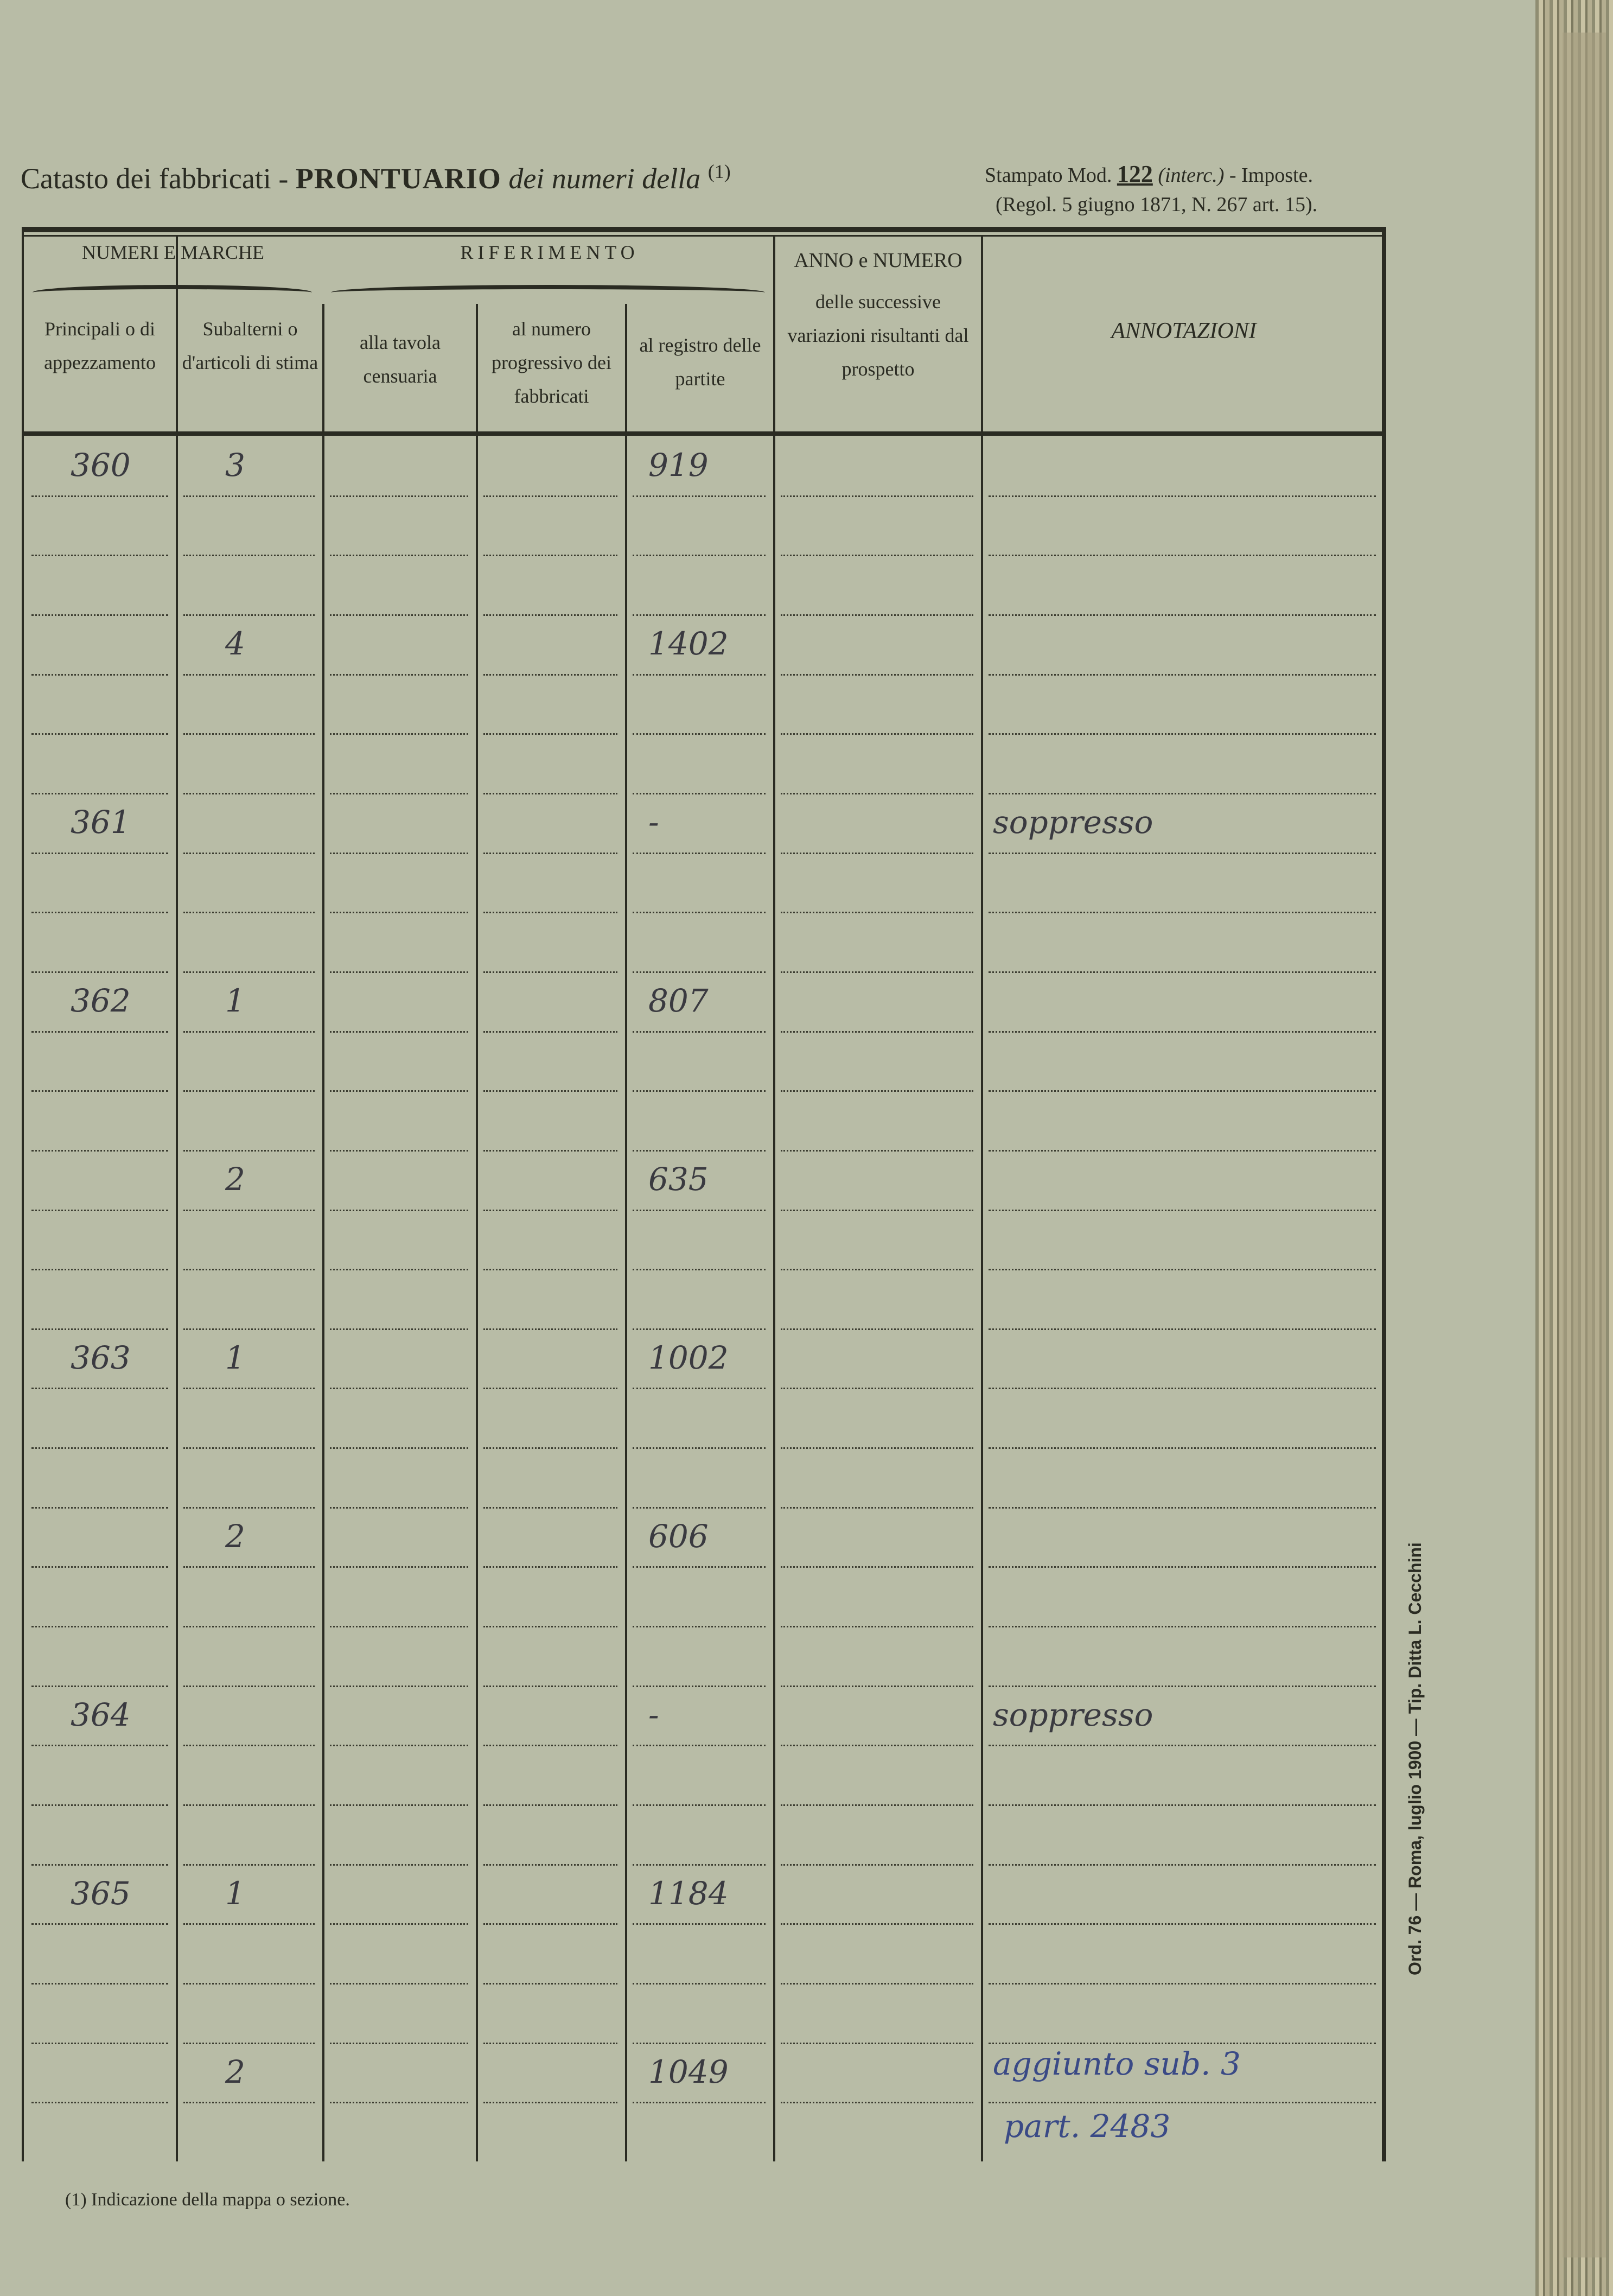 The image size is (1613, 2296). What do you see at coordinates (1135, 174) in the screenshot?
I see `stamp-number: 122` at bounding box center [1135, 174].